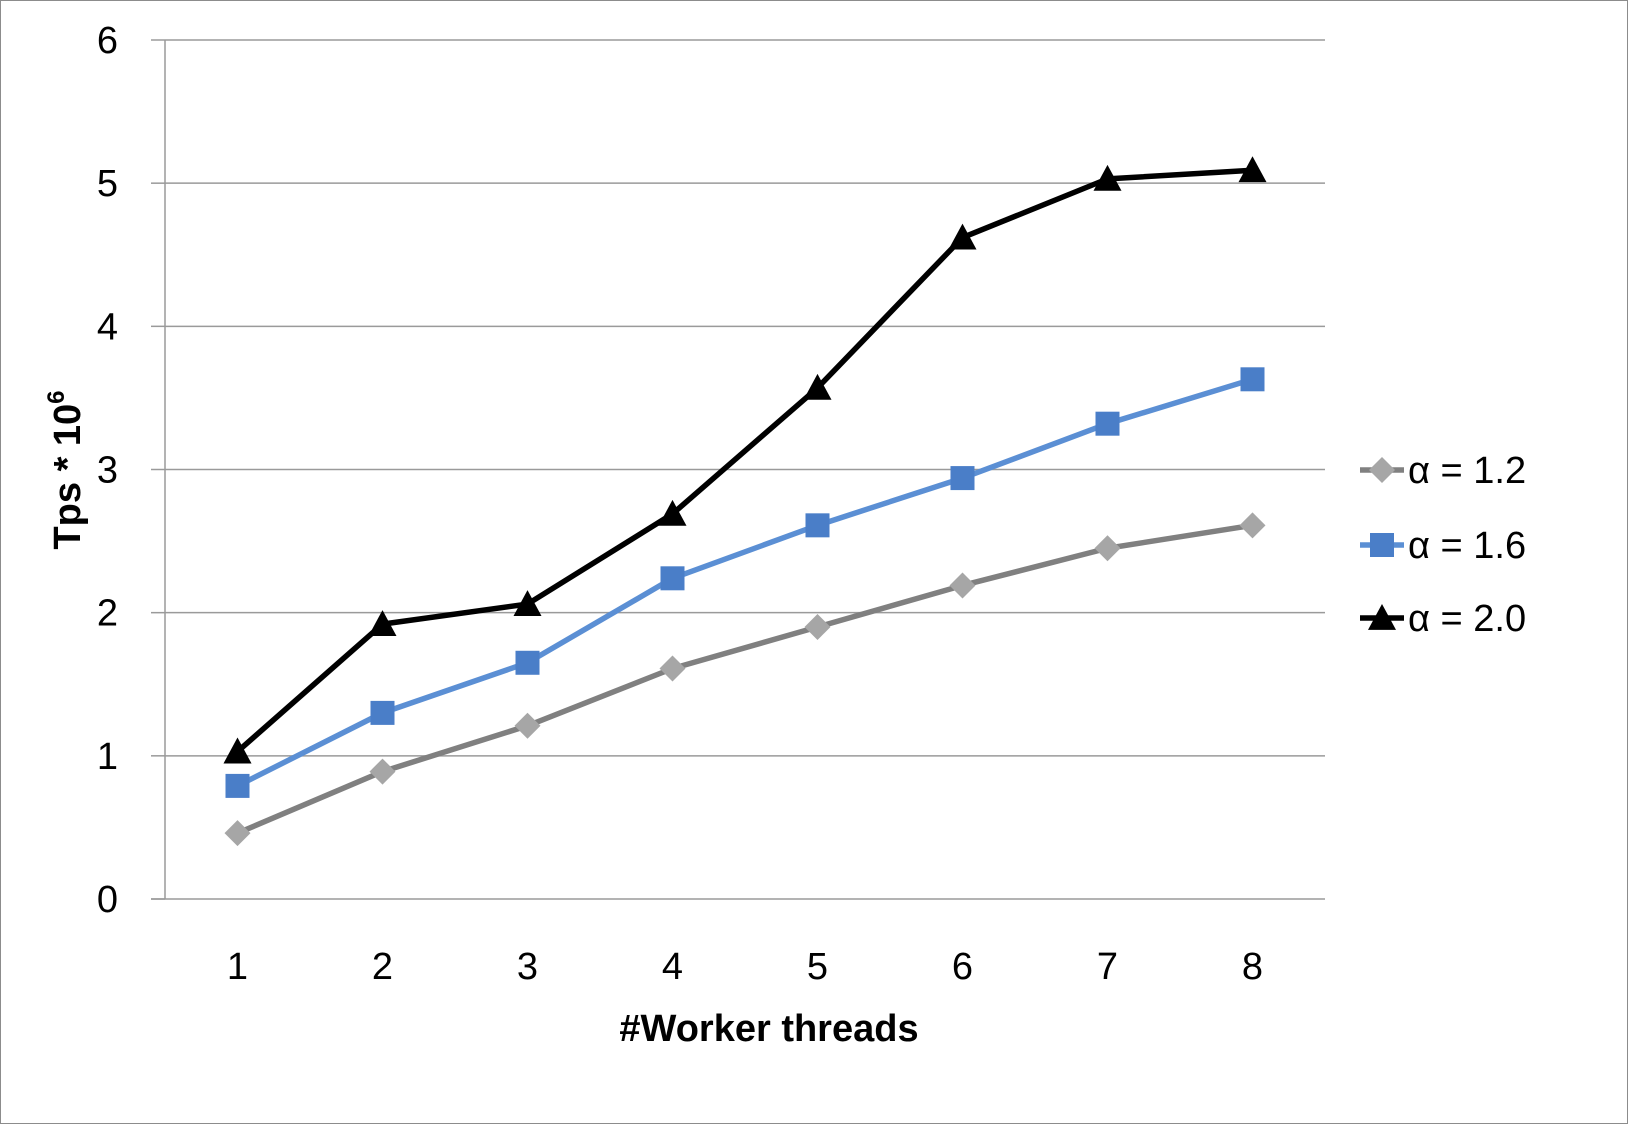 The width and height of the screenshot is (1628, 1124). I want to click on legend-item: α = 1.6, so click(1443, 546).